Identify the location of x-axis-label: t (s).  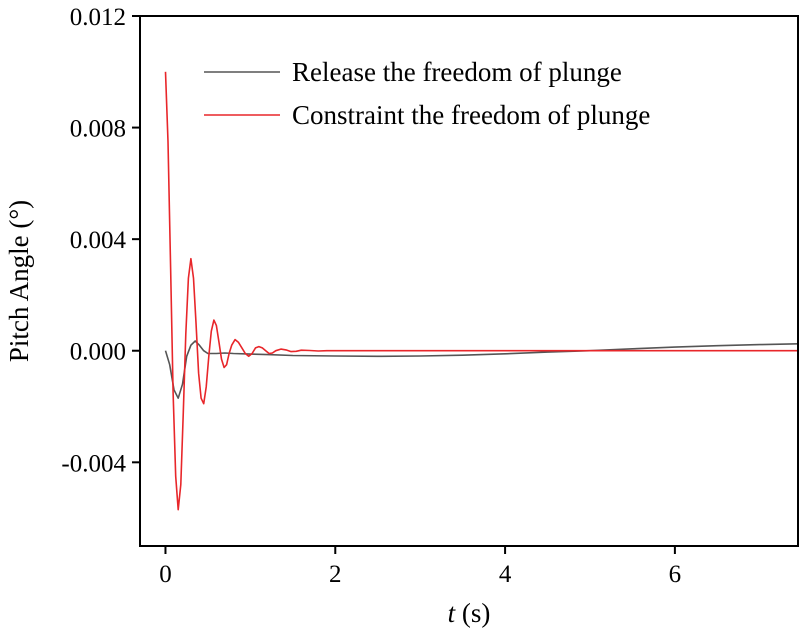
(469, 613).